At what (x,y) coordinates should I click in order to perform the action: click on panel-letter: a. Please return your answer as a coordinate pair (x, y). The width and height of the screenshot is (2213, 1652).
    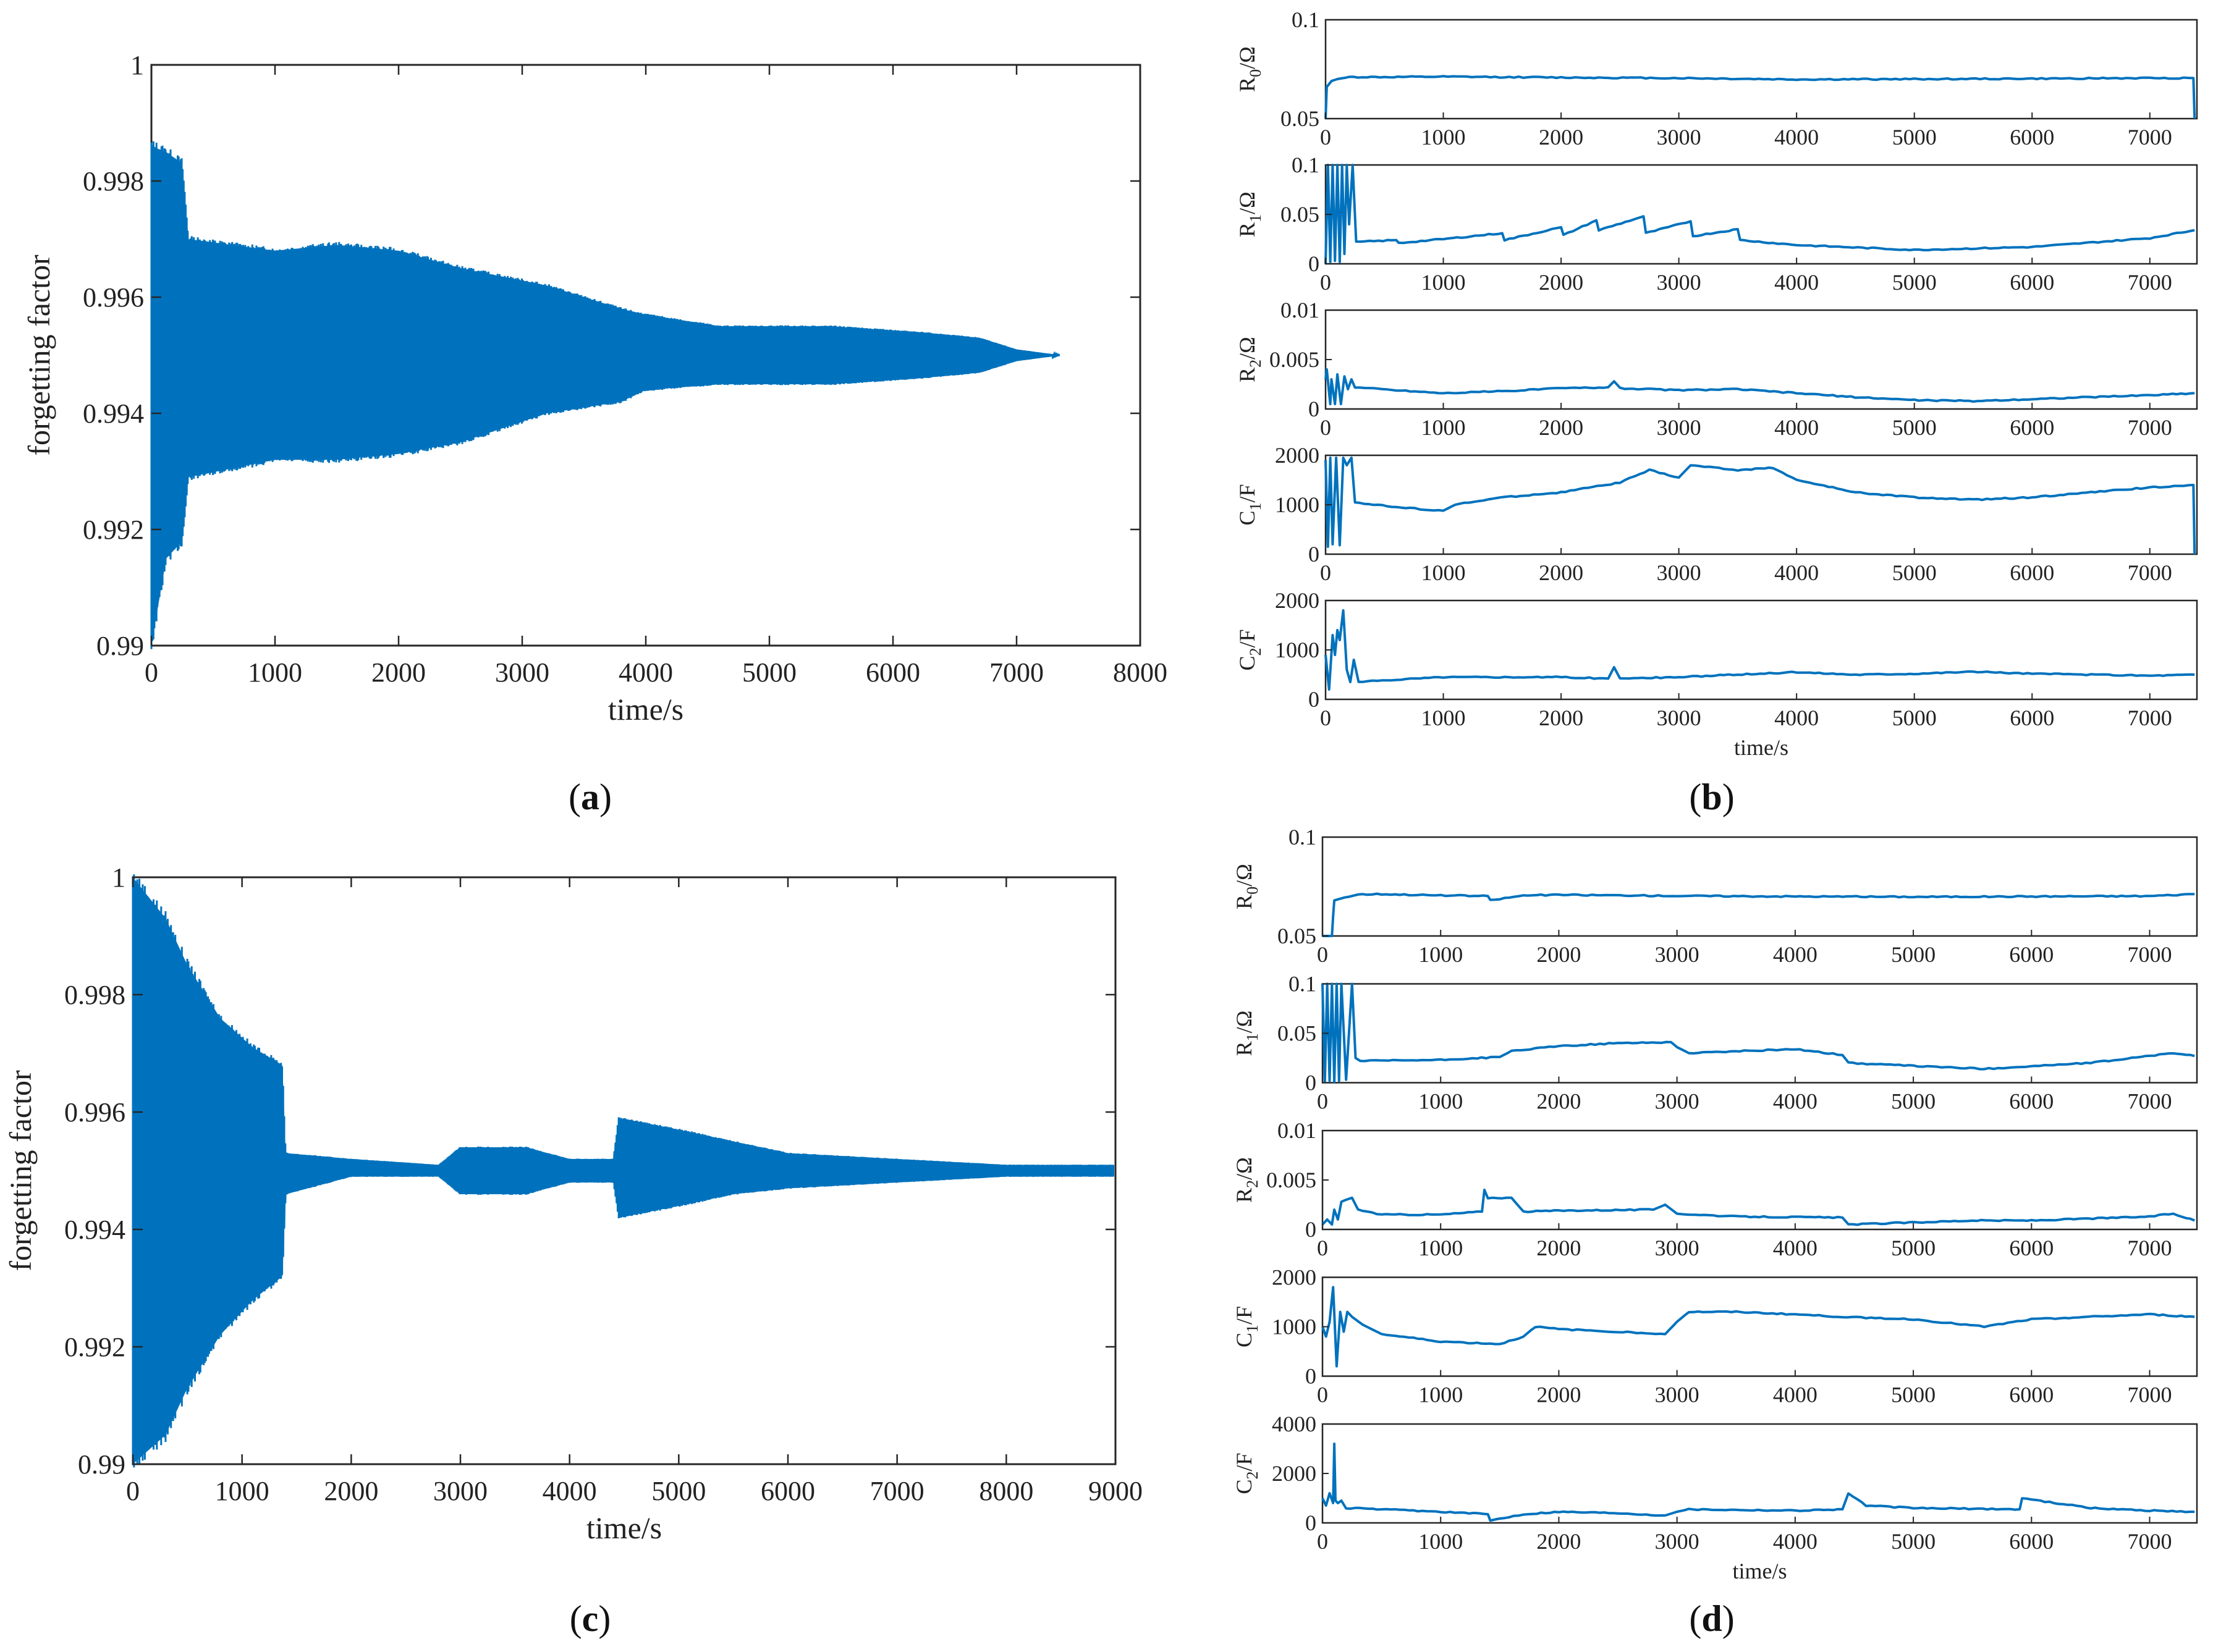
    Looking at the image, I should click on (590, 797).